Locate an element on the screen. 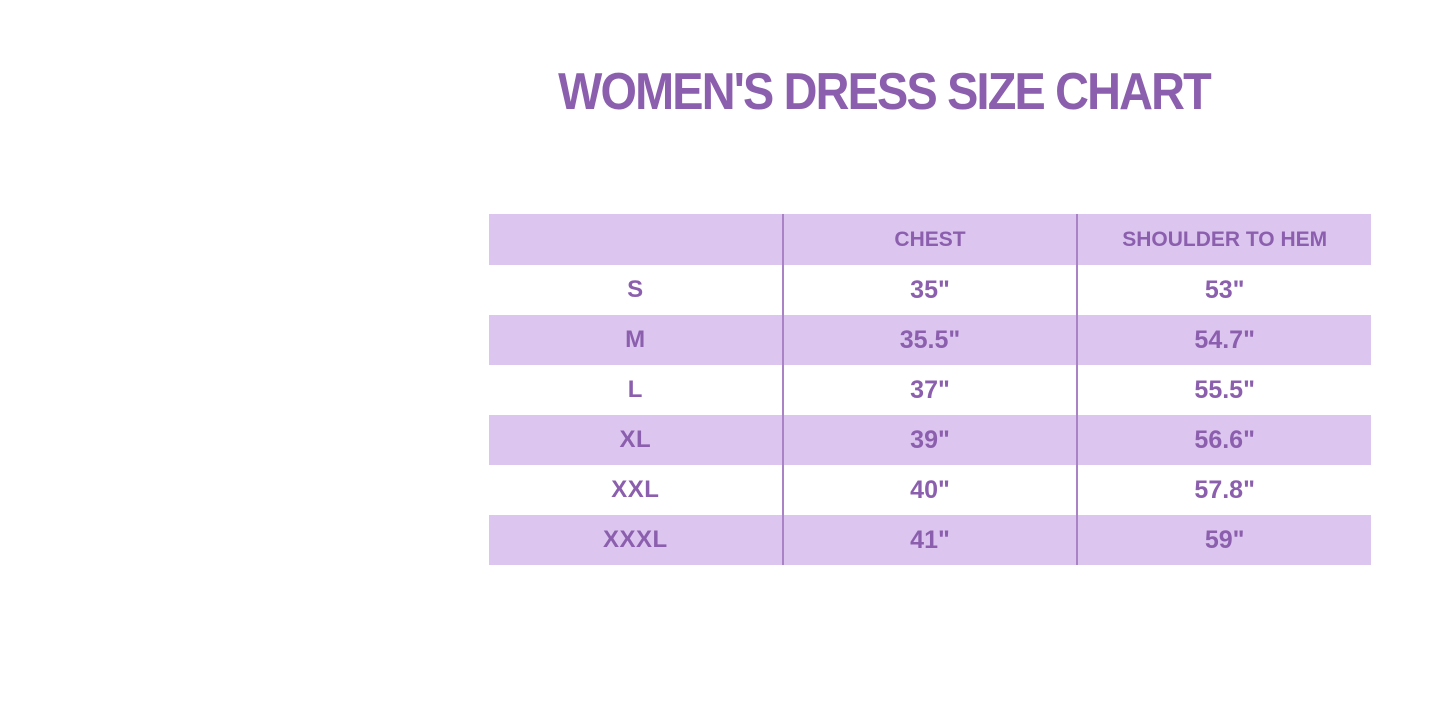  chest-cell: 39" is located at coordinates (929, 440).